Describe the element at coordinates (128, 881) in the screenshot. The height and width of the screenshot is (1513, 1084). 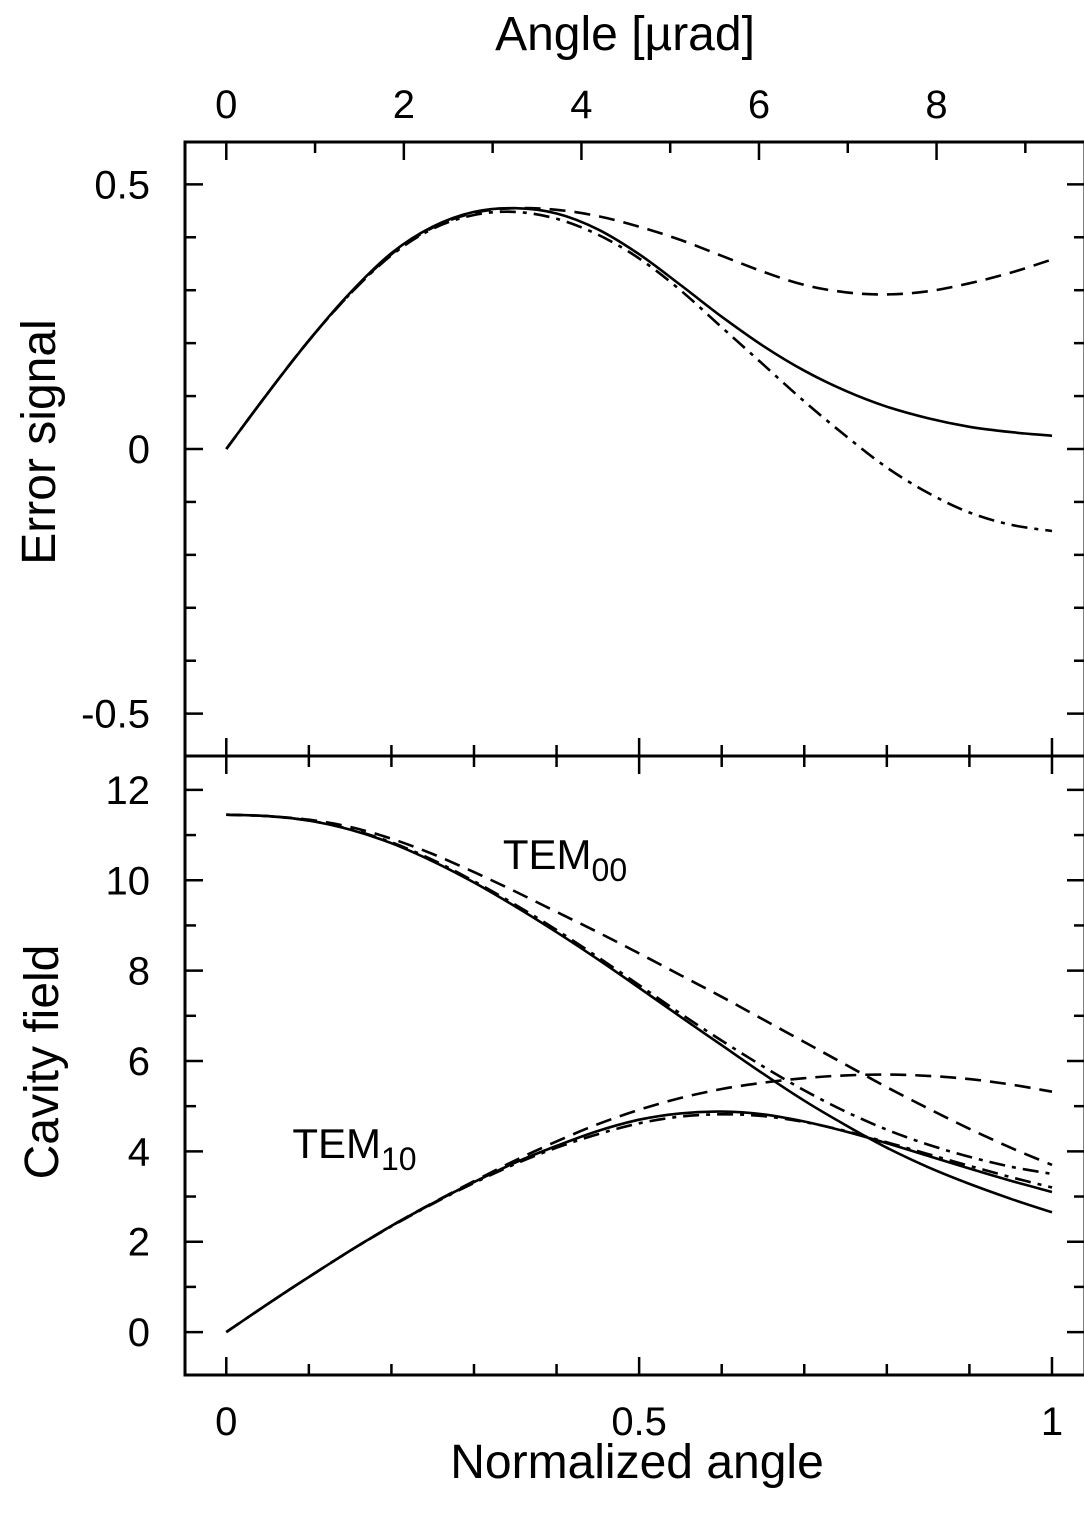
I see `bottom-y-tick-label: 10` at that location.